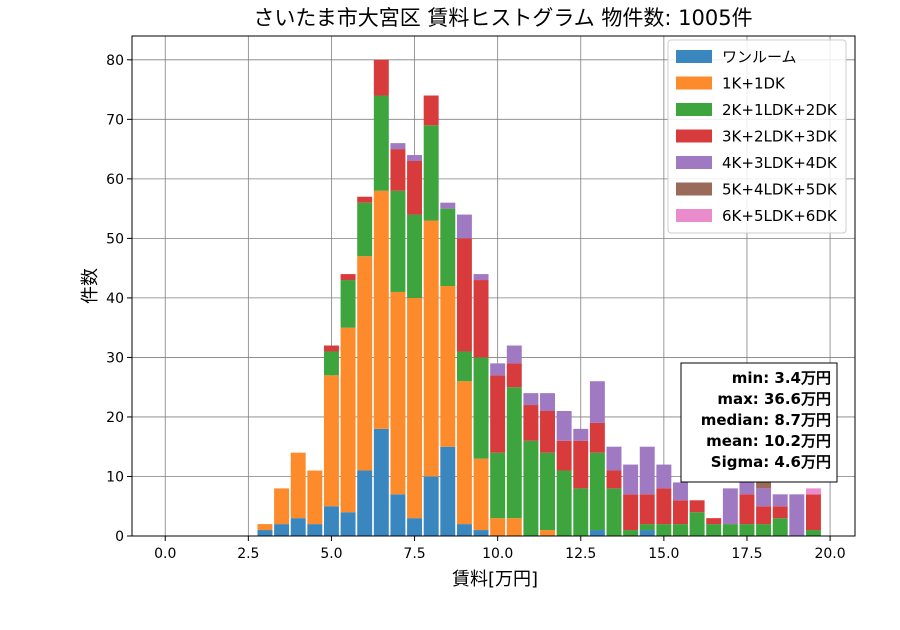 This screenshot has width=900, height=630. I want to click on y-tick-label: 20, so click(115, 418).